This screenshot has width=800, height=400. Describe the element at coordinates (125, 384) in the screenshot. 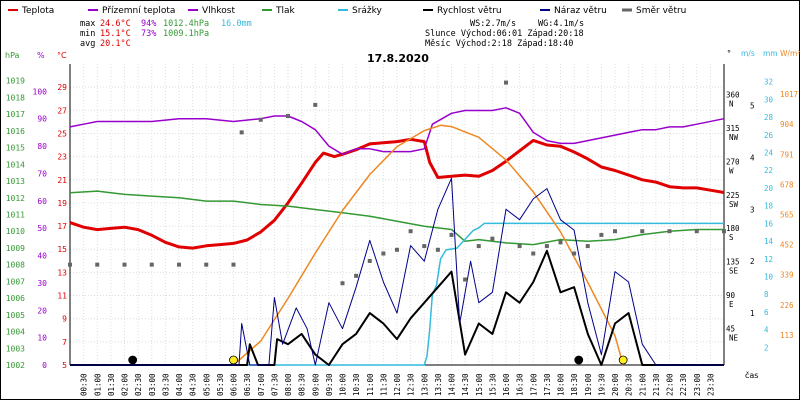

I see `x-tick-label-3: 02:00` at that location.